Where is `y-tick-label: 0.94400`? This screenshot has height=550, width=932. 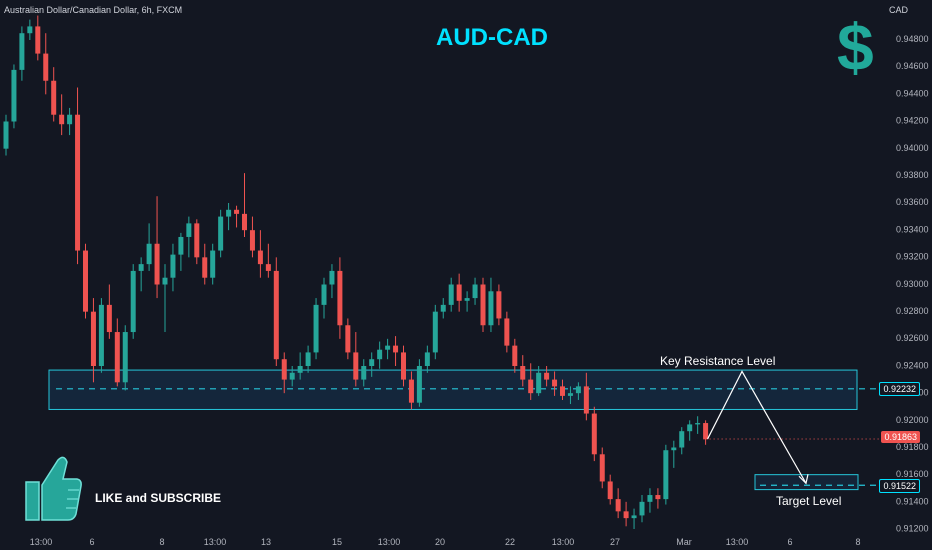 y-tick-label: 0.94400 is located at coordinates (912, 93).